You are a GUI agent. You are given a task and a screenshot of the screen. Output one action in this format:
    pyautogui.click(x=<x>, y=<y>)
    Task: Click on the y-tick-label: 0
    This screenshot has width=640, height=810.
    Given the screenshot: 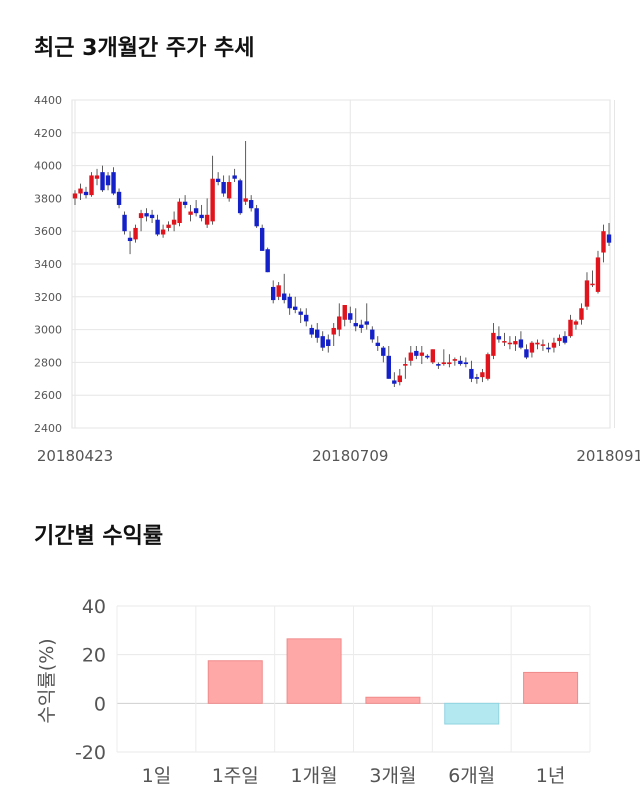 What is the action you would take?
    pyautogui.click(x=100, y=704)
    